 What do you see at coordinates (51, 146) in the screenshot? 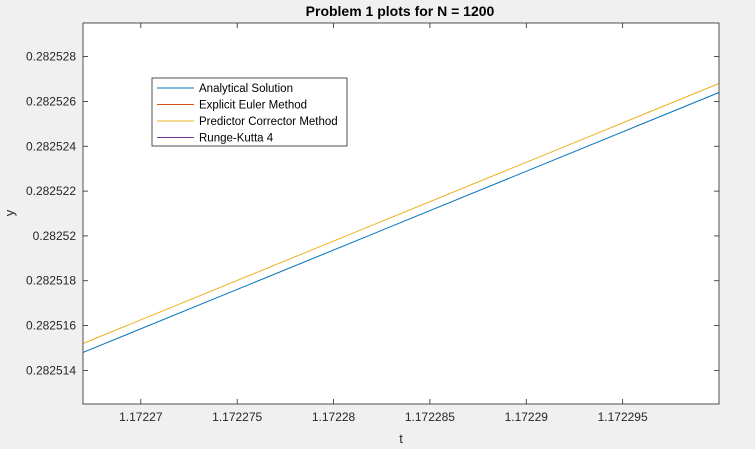
I see `y-tick-label: 0.282524` at bounding box center [51, 146].